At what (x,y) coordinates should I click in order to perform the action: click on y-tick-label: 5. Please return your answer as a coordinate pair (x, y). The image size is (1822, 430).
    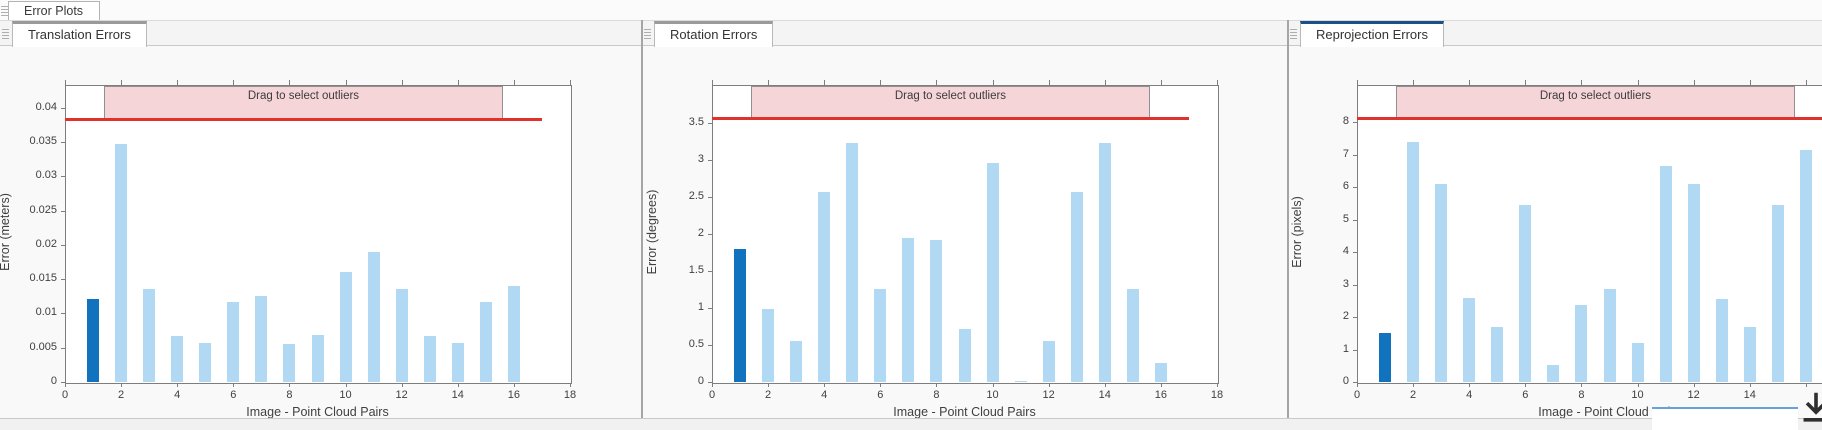
    Looking at the image, I should click on (1345, 218).